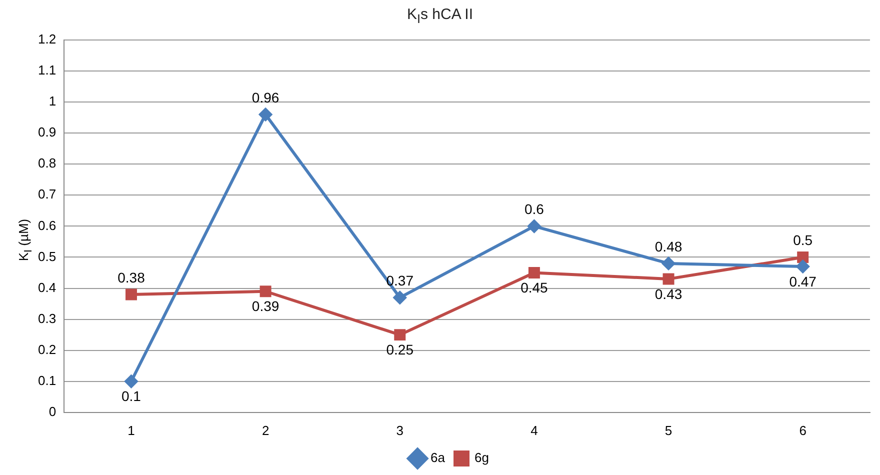  I want to click on chart-title: K$_{I}$s hCA II, so click(440, 16).